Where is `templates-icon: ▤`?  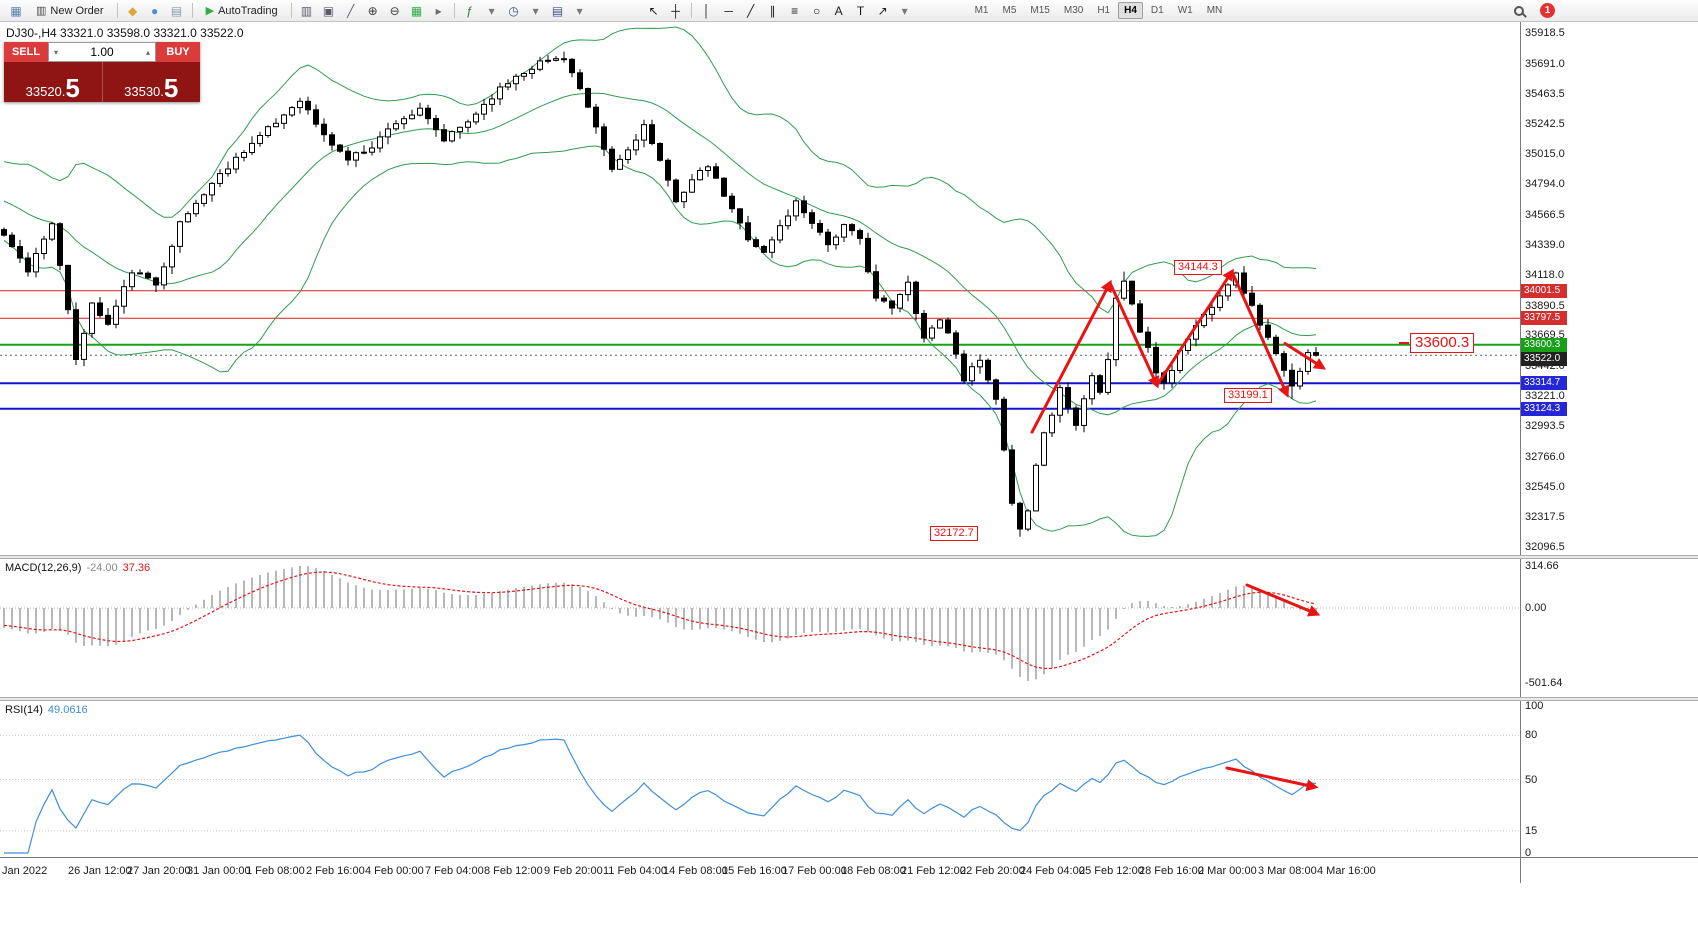
templates-icon: ▤ is located at coordinates (557, 10).